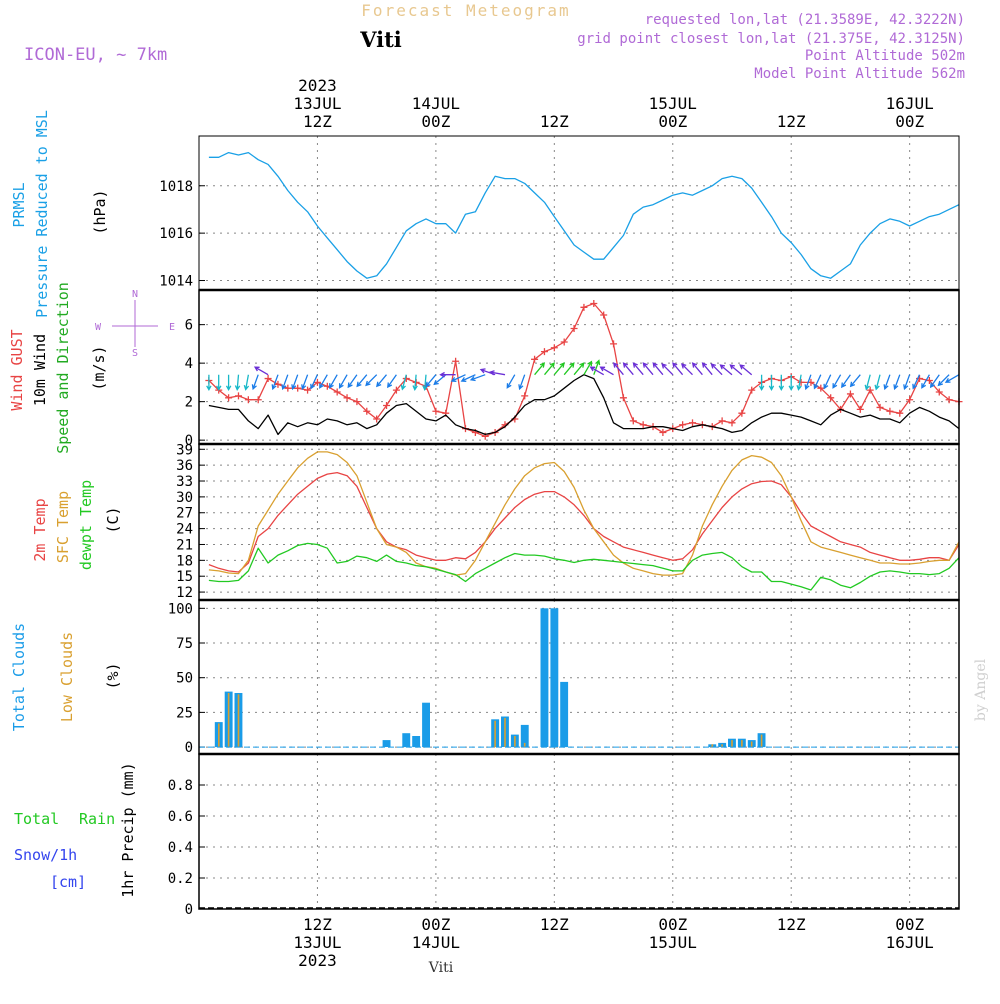  Describe the element at coordinates (380, 39) in the screenshot. I see `location-title: Viti` at that location.